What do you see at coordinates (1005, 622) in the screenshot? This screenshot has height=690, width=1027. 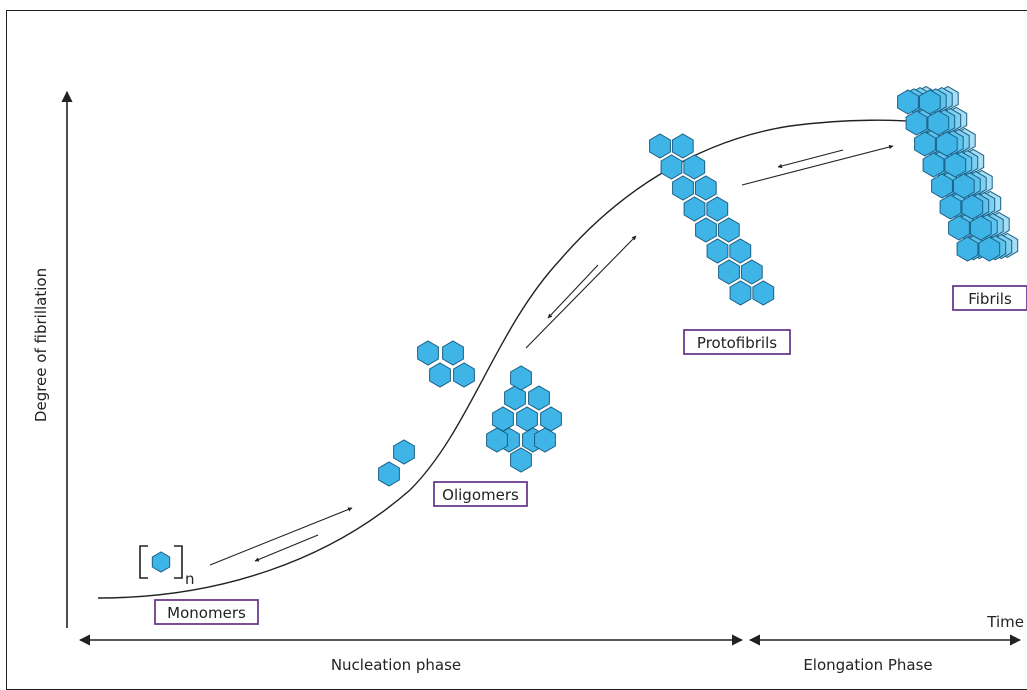 I see `x-axis-label: Time` at bounding box center [1005, 622].